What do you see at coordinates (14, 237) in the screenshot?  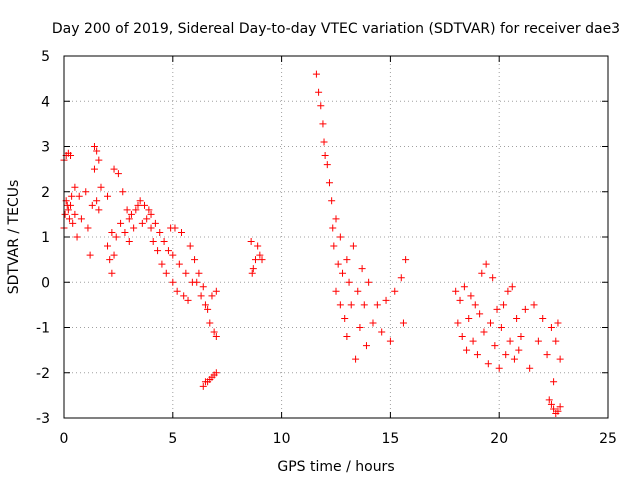 I see `y-axis-label: SDTVAR / TECUs` at bounding box center [14, 237].